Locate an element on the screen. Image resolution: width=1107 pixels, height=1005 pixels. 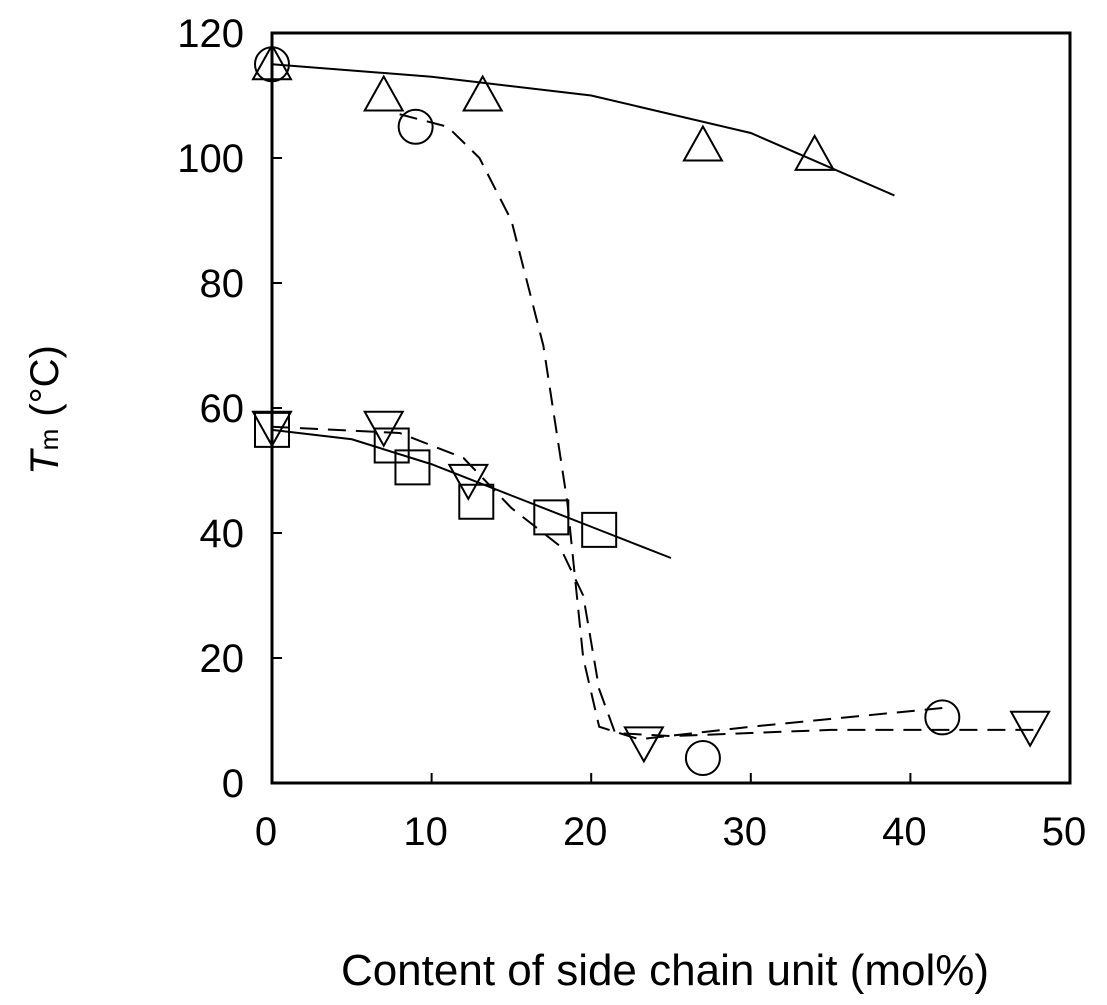
x-tick-label: 50 is located at coordinates (1064, 832).